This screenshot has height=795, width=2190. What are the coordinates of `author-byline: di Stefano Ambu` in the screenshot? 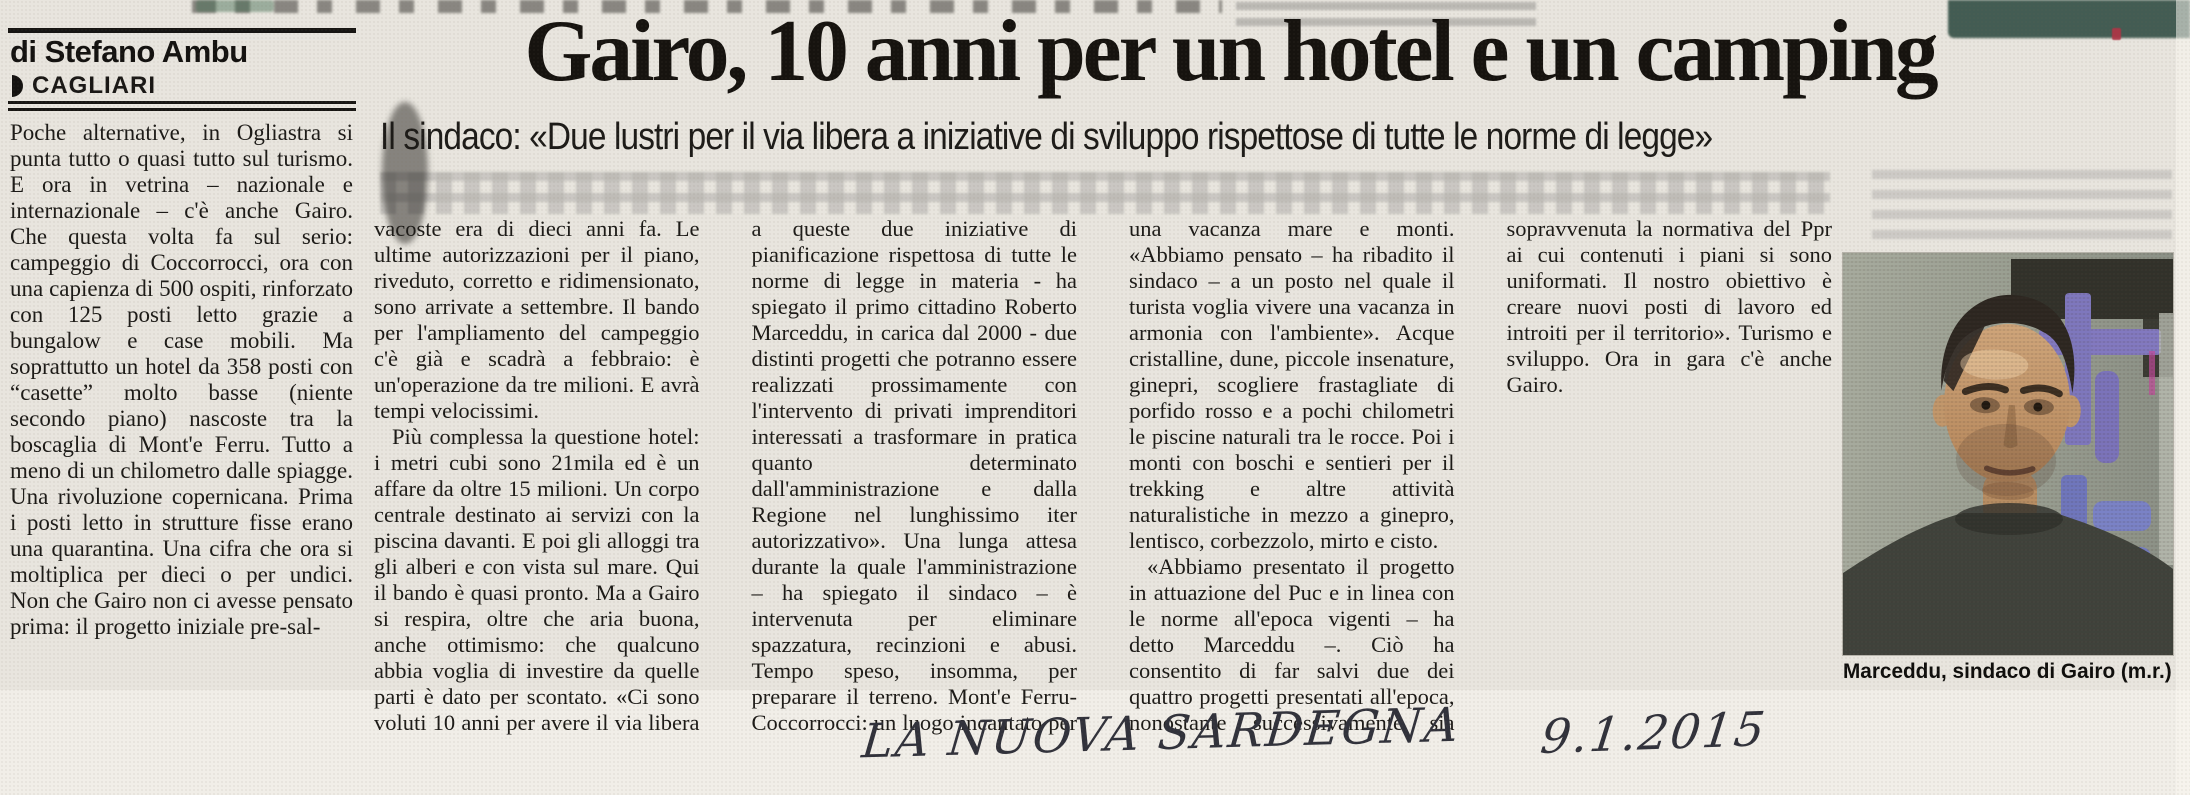 It's located at (129, 51).